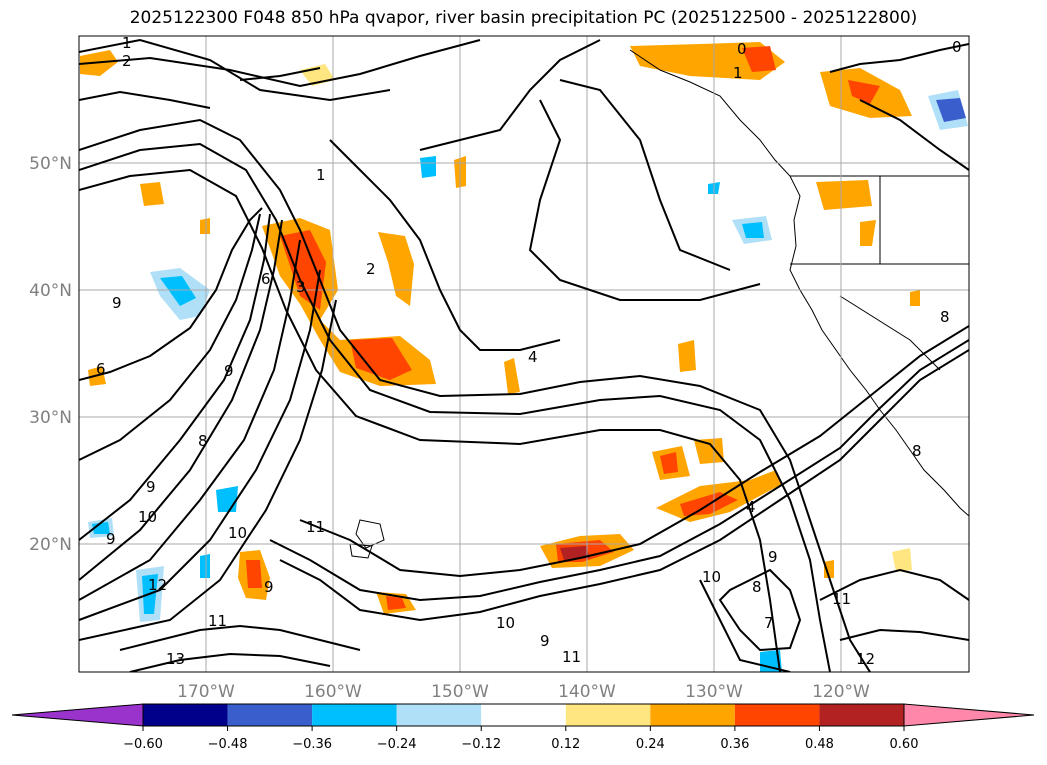 The image size is (1047, 765). I want to click on contour-label: 7, so click(769, 623).